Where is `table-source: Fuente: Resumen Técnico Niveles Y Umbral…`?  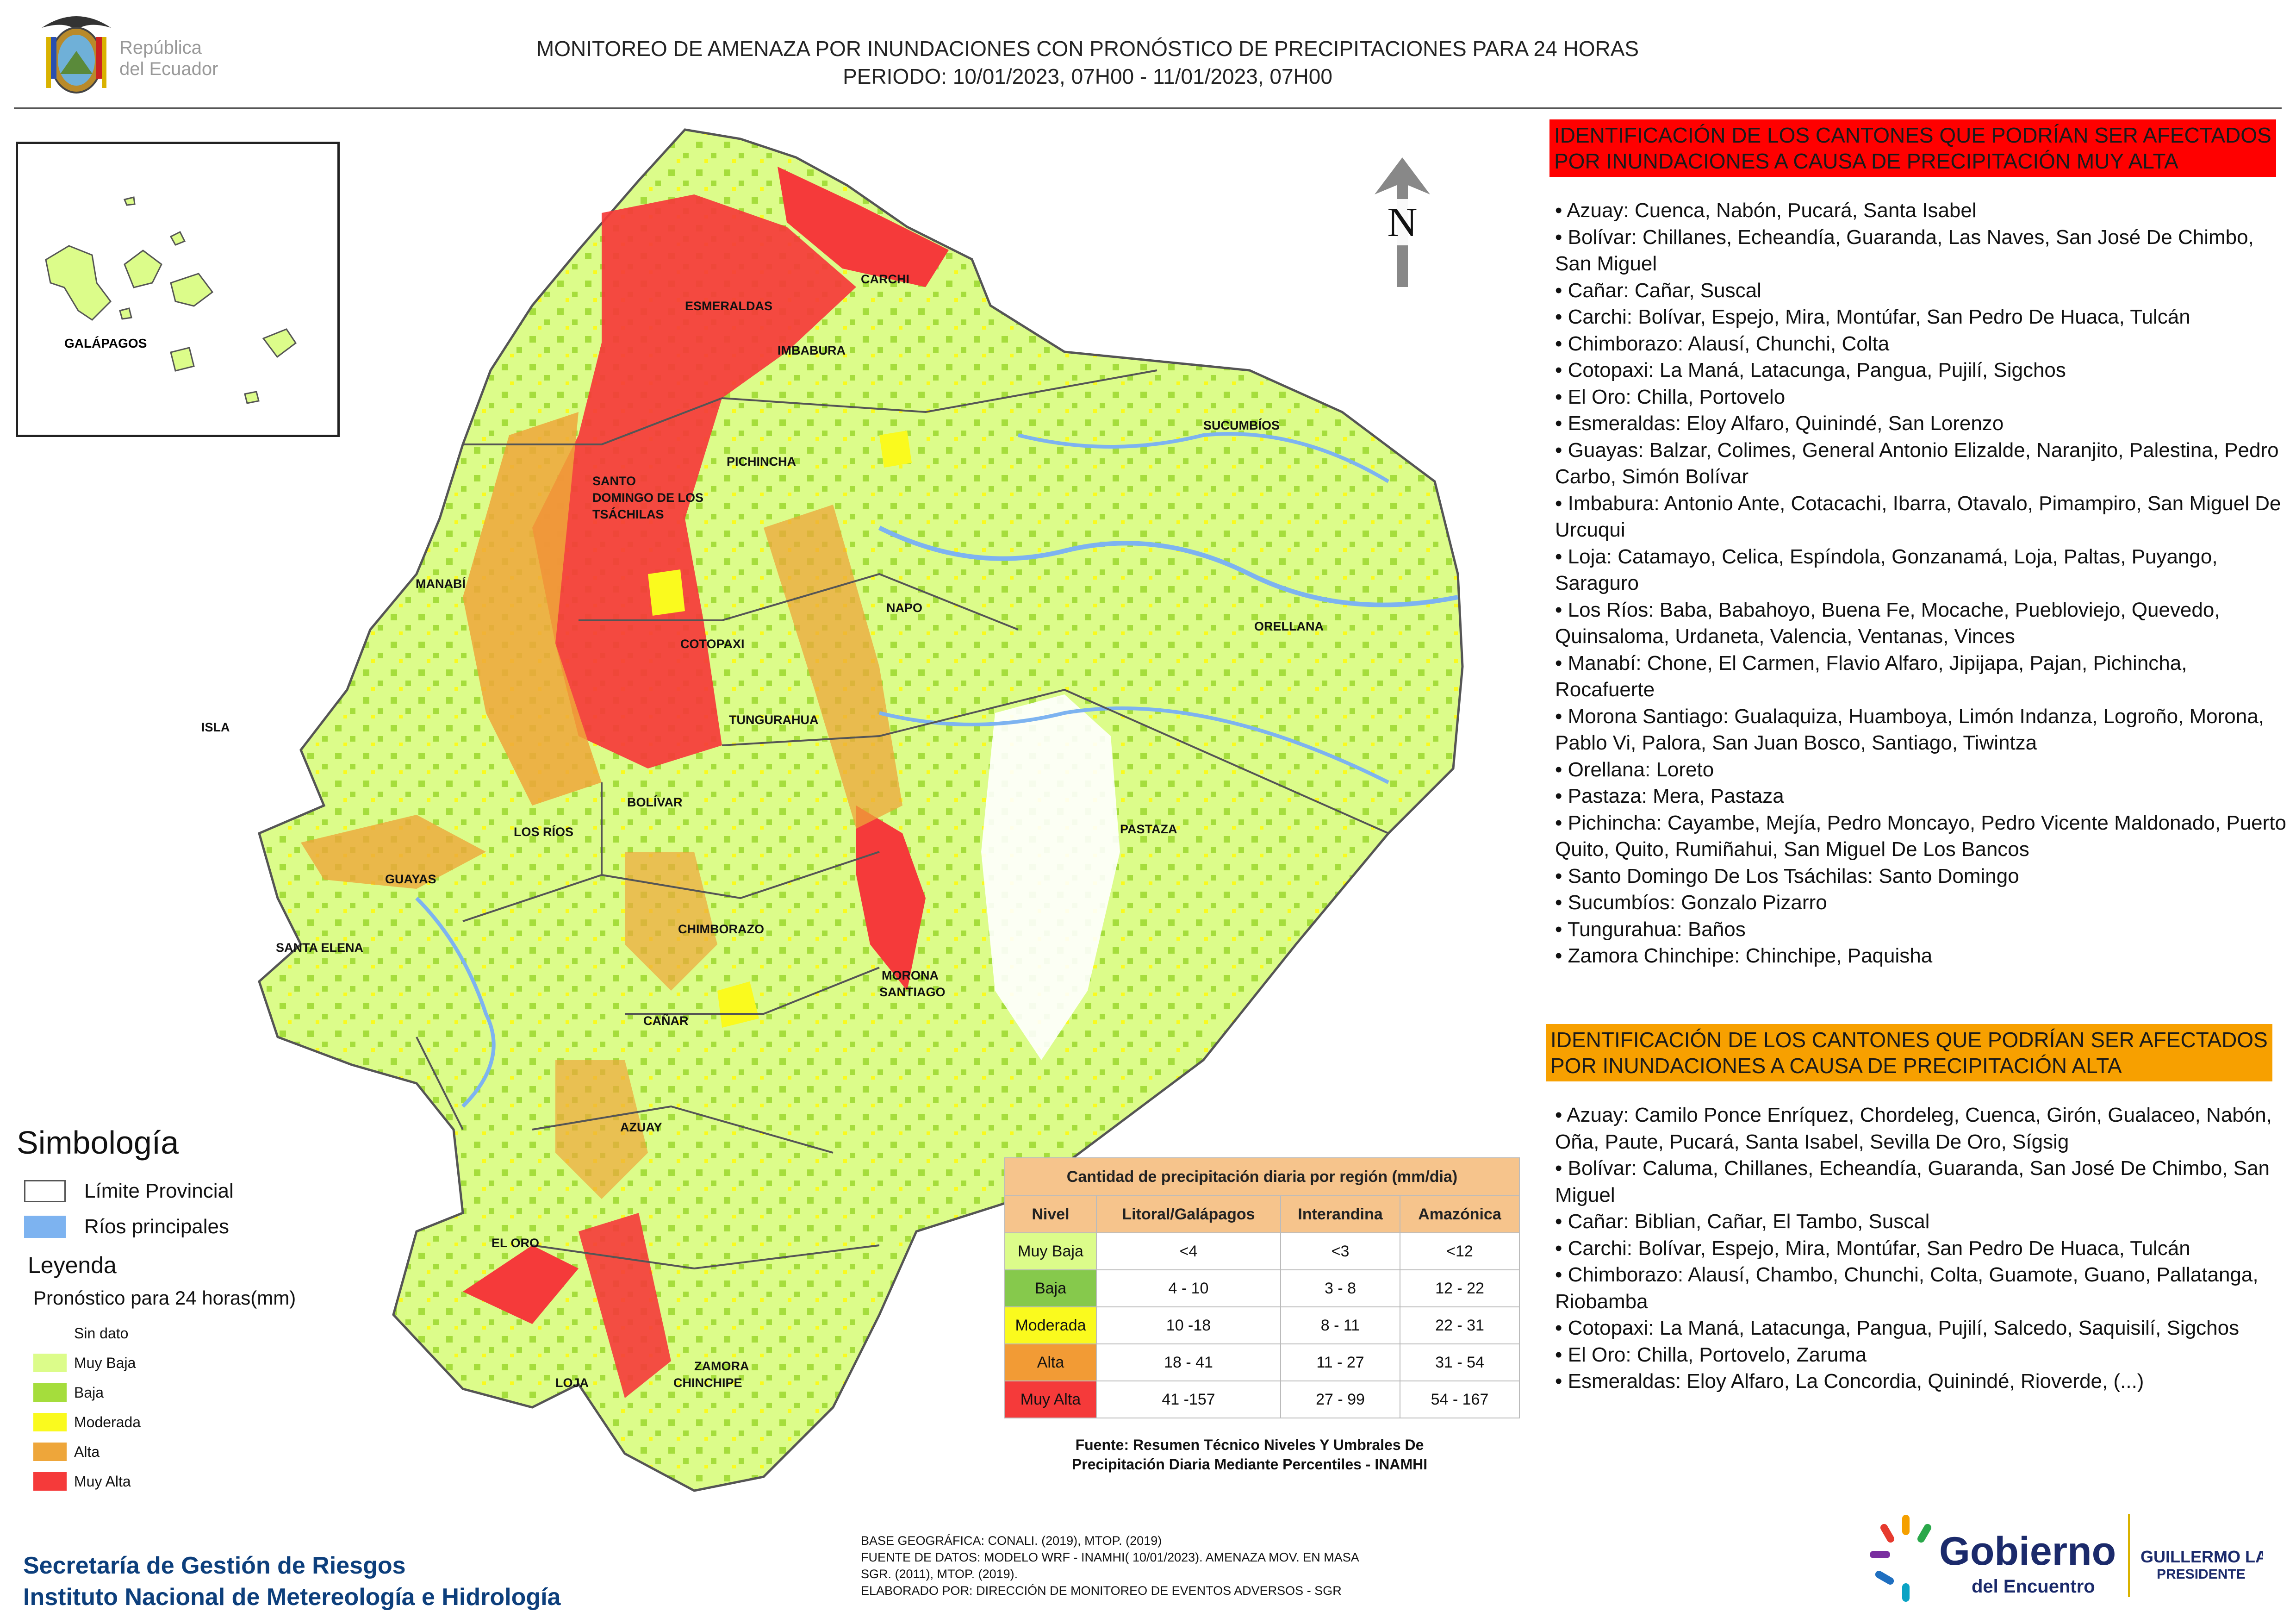 table-source: Fuente: Resumen Técnico Niveles Y Umbral… is located at coordinates (1249, 1455).